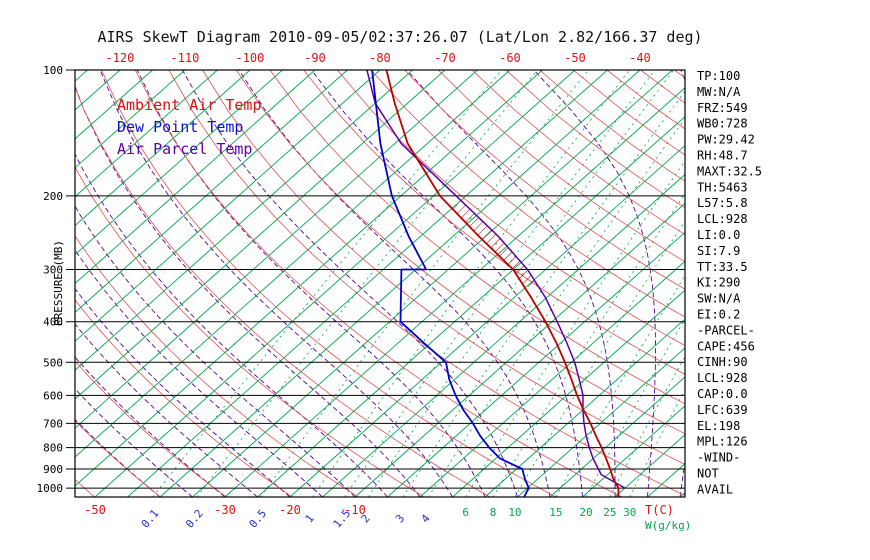 This screenshot has height=560, width=870. Describe the element at coordinates (58, 283) in the screenshot. I see `pressure-axis-label: PRESSURE (MB)` at that location.